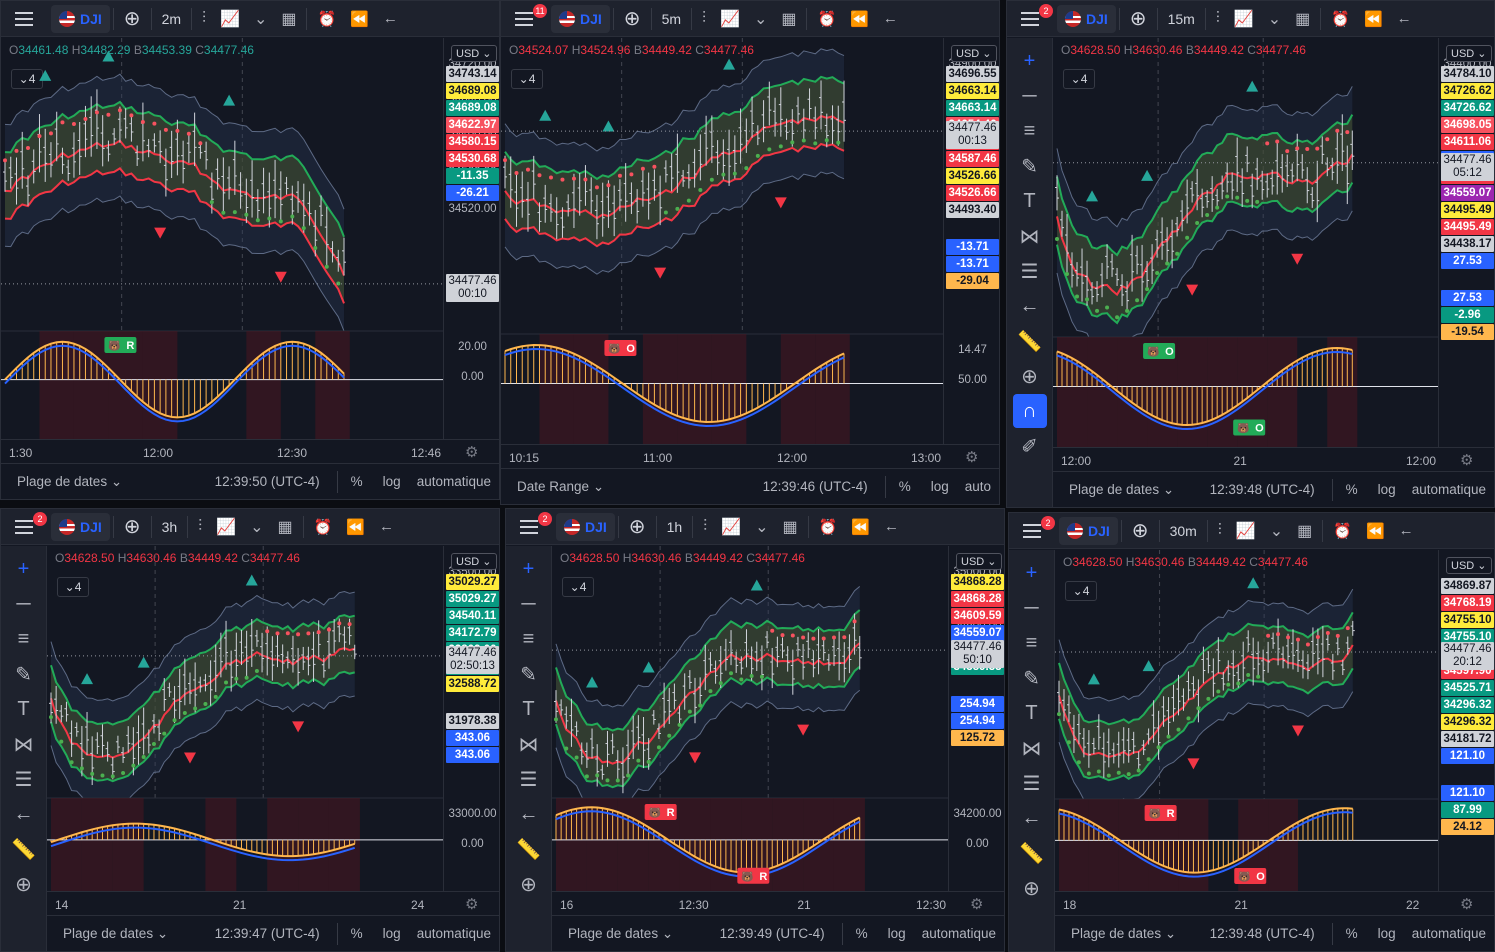 The width and height of the screenshot is (1495, 952). I want to click on interval-button: 3h, so click(169, 526).